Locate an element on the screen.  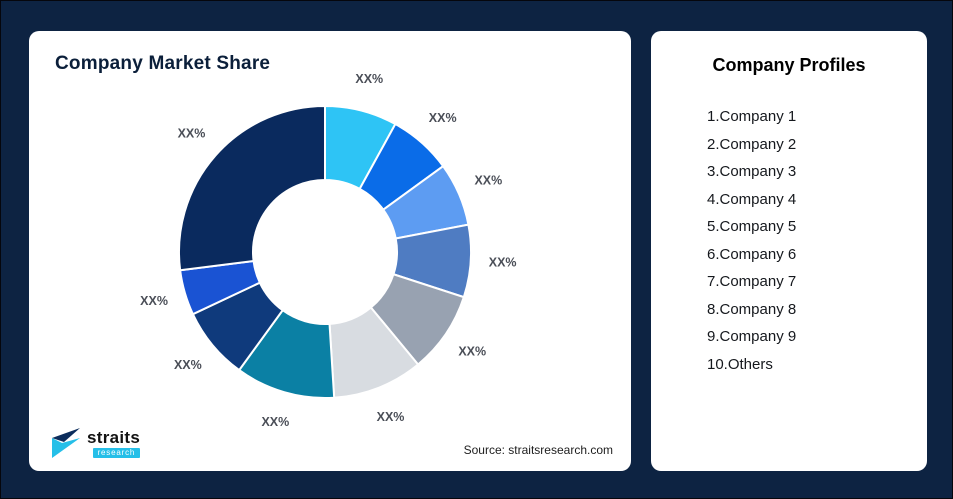
logo-bird-icon is located at coordinates (66, 443).